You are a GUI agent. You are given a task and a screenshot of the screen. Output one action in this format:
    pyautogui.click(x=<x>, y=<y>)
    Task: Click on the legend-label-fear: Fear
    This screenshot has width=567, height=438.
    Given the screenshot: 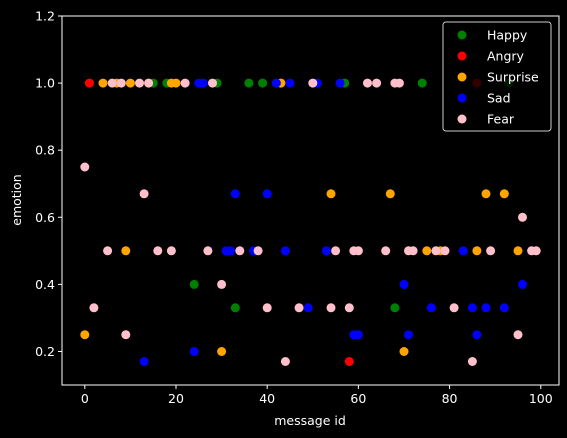 What is the action you would take?
    pyautogui.click(x=501, y=119)
    